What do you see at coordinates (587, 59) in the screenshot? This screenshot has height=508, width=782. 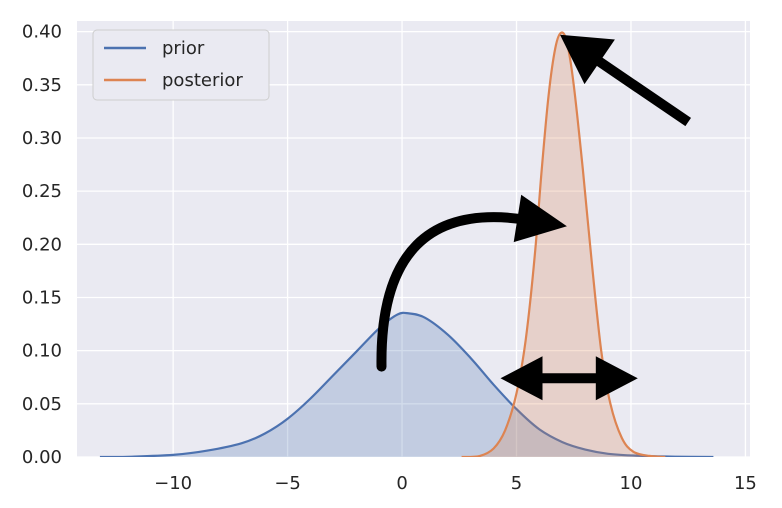 I see `peak-arrow-head` at bounding box center [587, 59].